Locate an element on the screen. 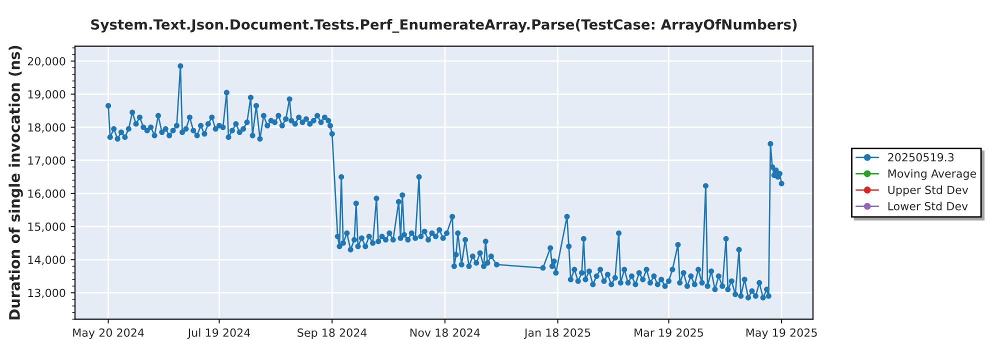 Image resolution: width=1000 pixels, height=350 pixels. legend-label: Lower Std Dev is located at coordinates (928, 206).